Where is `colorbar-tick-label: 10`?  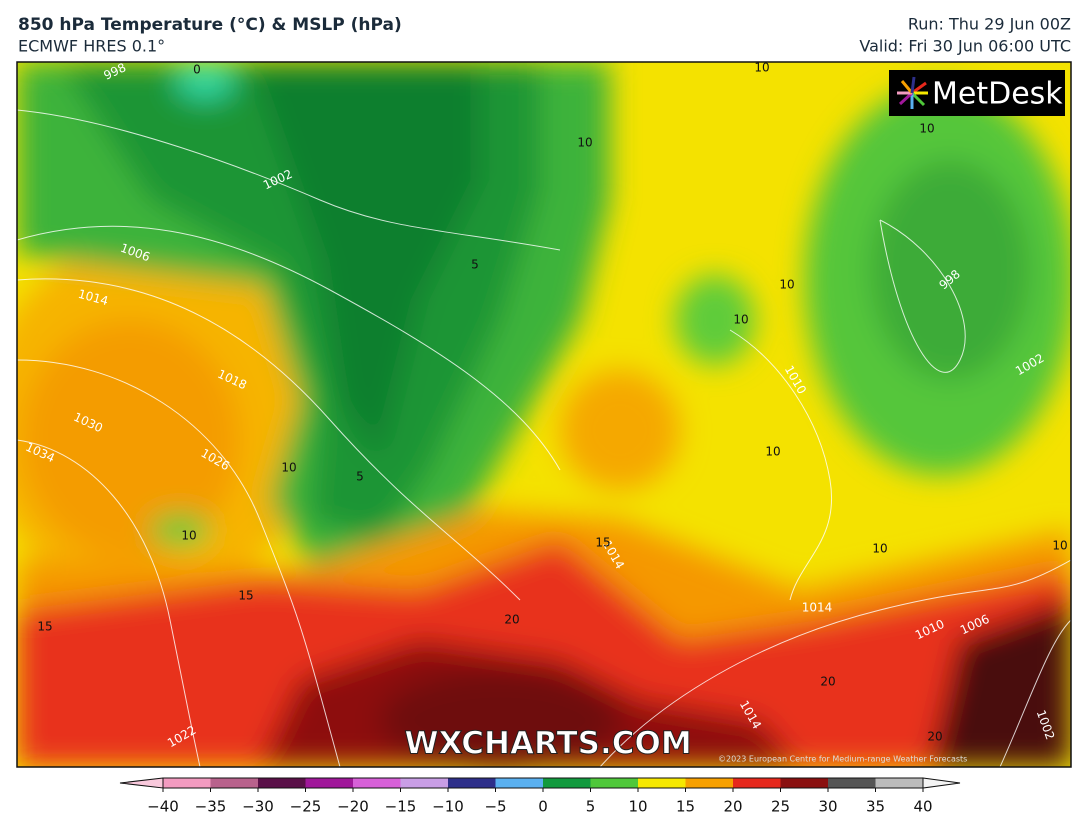 colorbar-tick-label: 10 is located at coordinates (637, 807).